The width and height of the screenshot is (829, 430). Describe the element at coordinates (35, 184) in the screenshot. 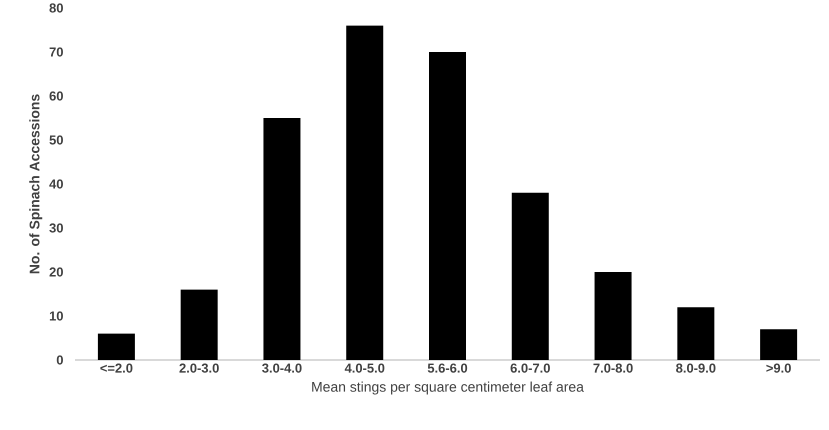

I see `y-axis-title: No. of Spinach Accessions` at that location.